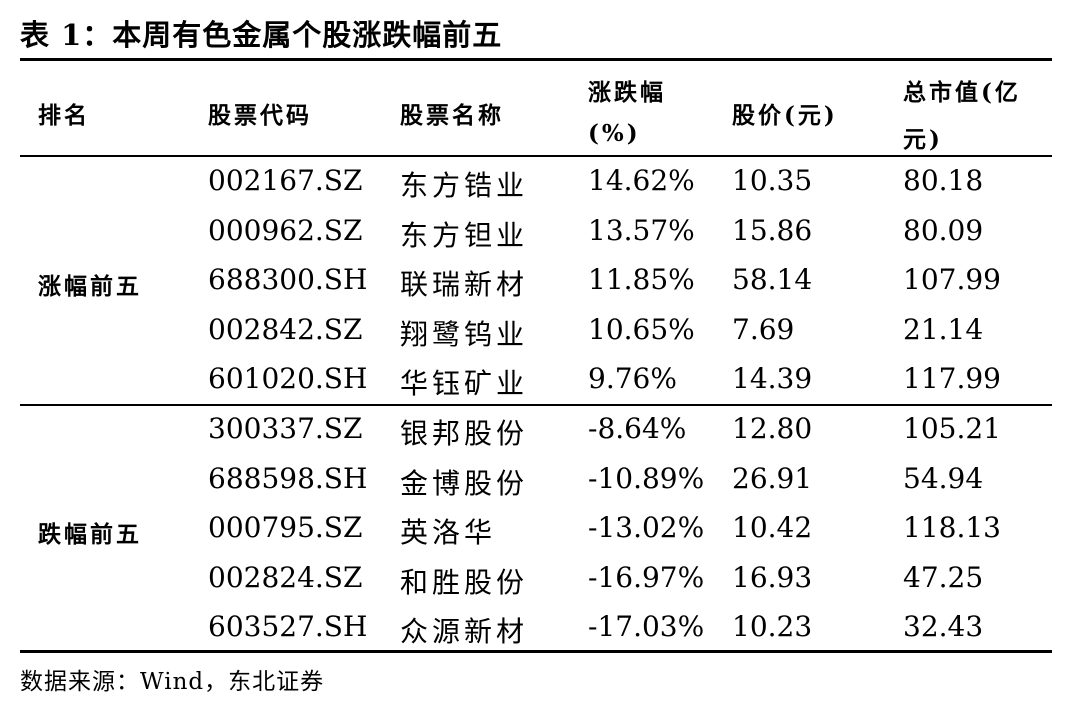 The height and width of the screenshot is (706, 1080). Describe the element at coordinates (288, 478) in the screenshot. I see `cell-code: 688598.SH` at that location.